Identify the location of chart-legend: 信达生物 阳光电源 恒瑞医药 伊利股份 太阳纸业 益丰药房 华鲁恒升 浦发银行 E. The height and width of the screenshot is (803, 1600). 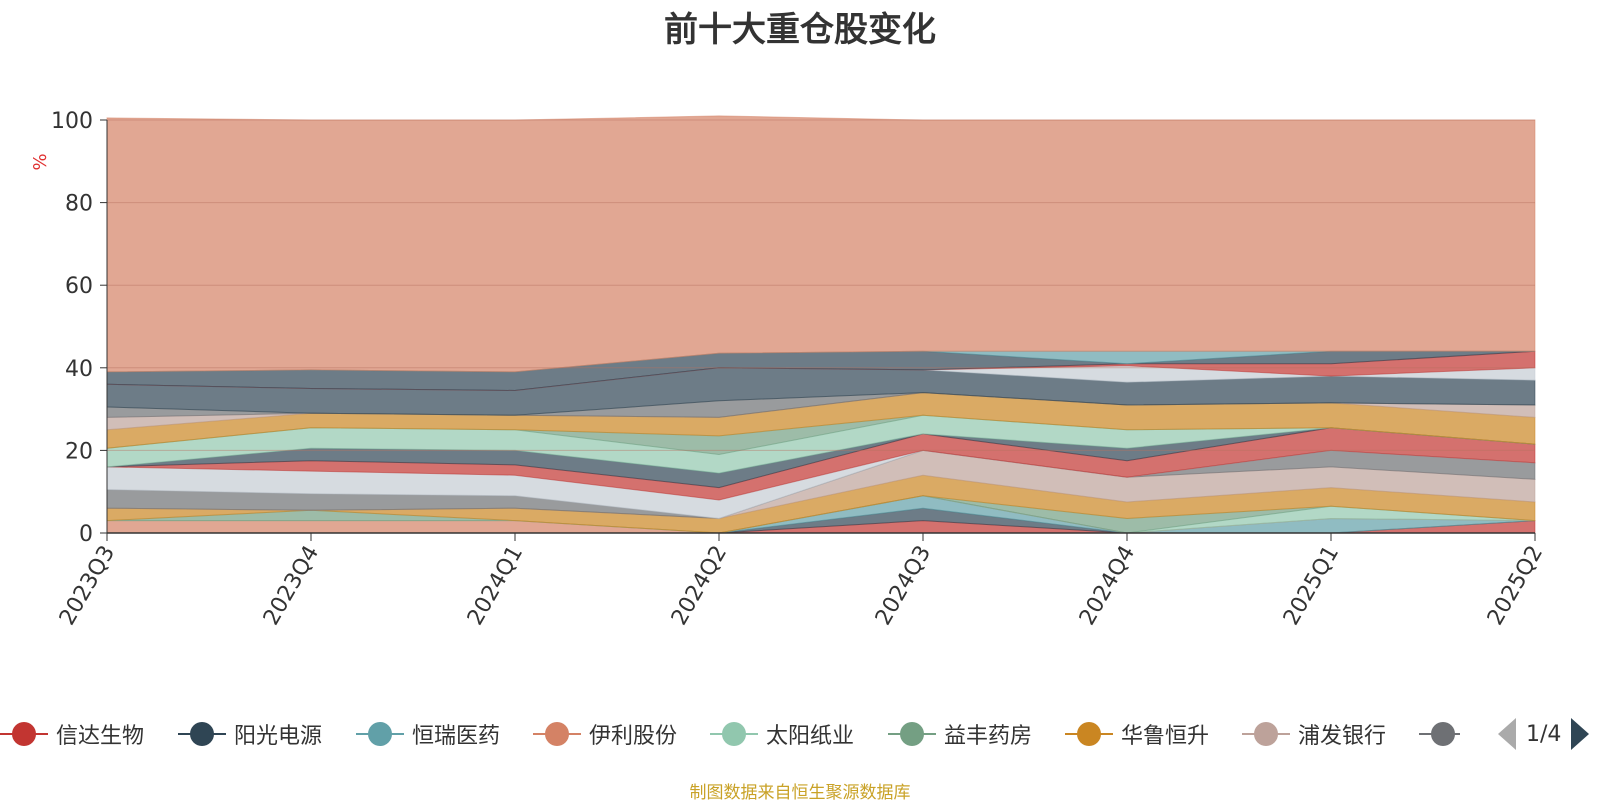
(730, 734).